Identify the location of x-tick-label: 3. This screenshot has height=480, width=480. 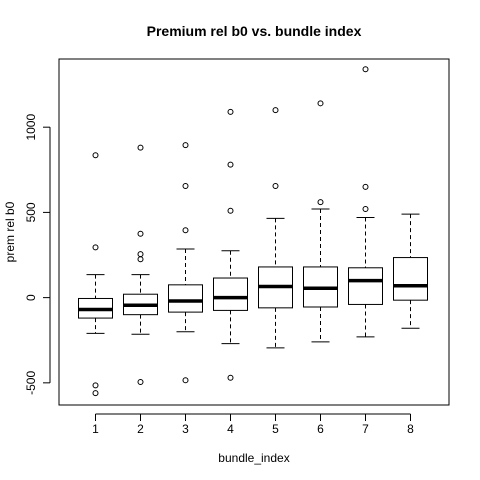
(185, 429).